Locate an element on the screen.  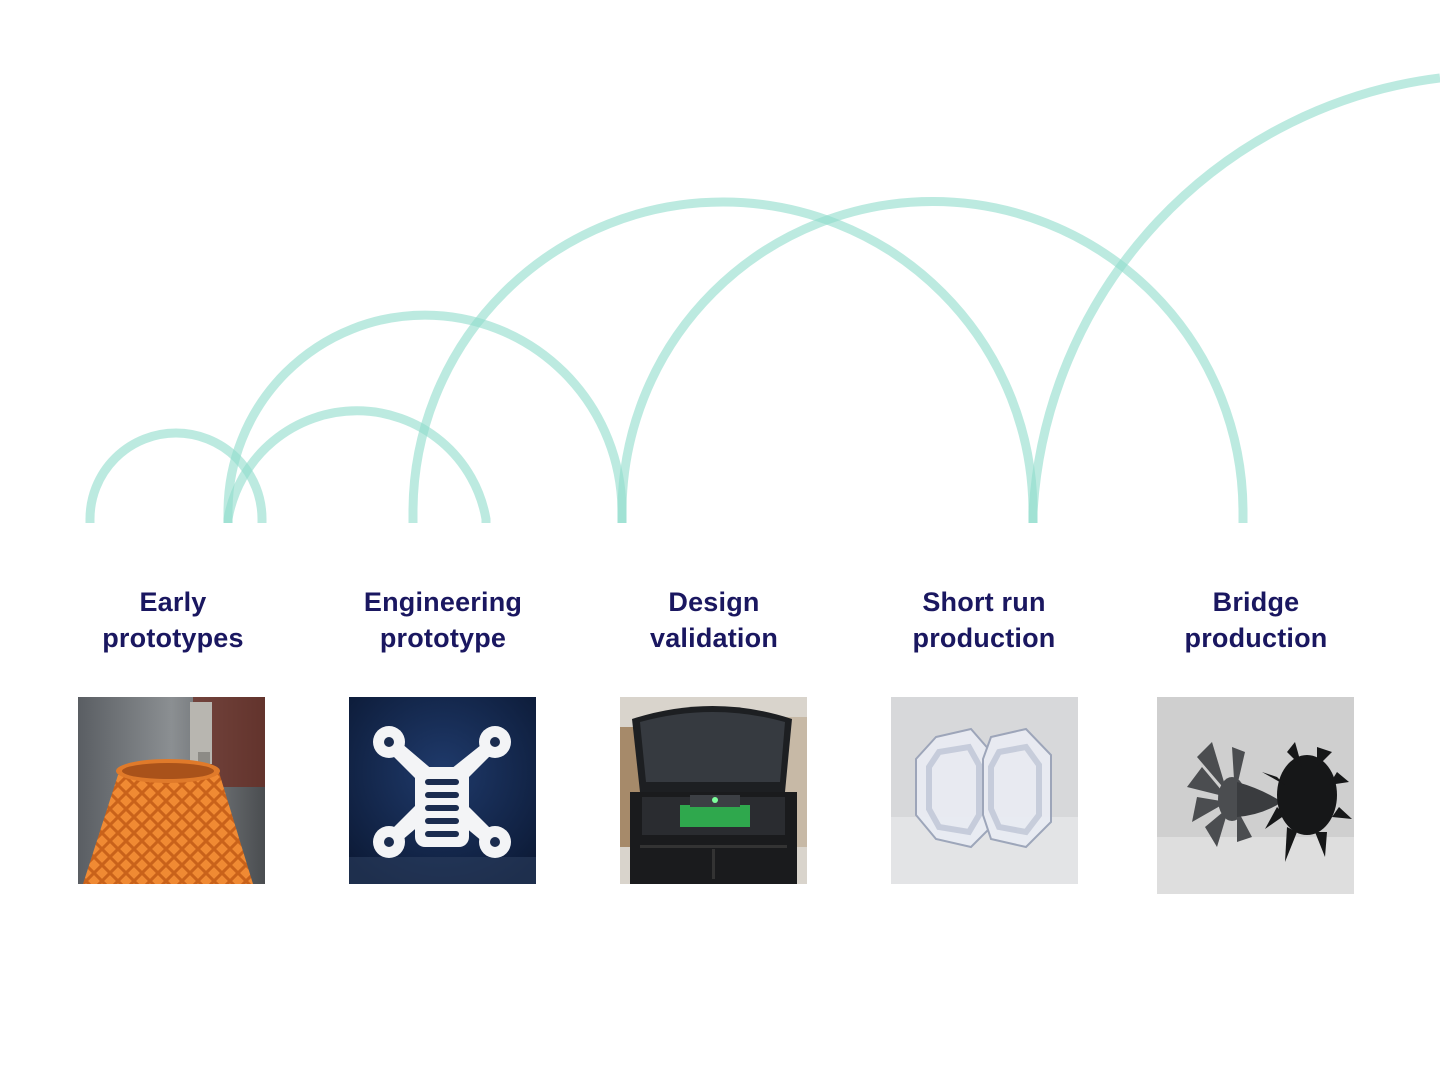
image-orange-lattice-vase is located at coordinates (171, 790).